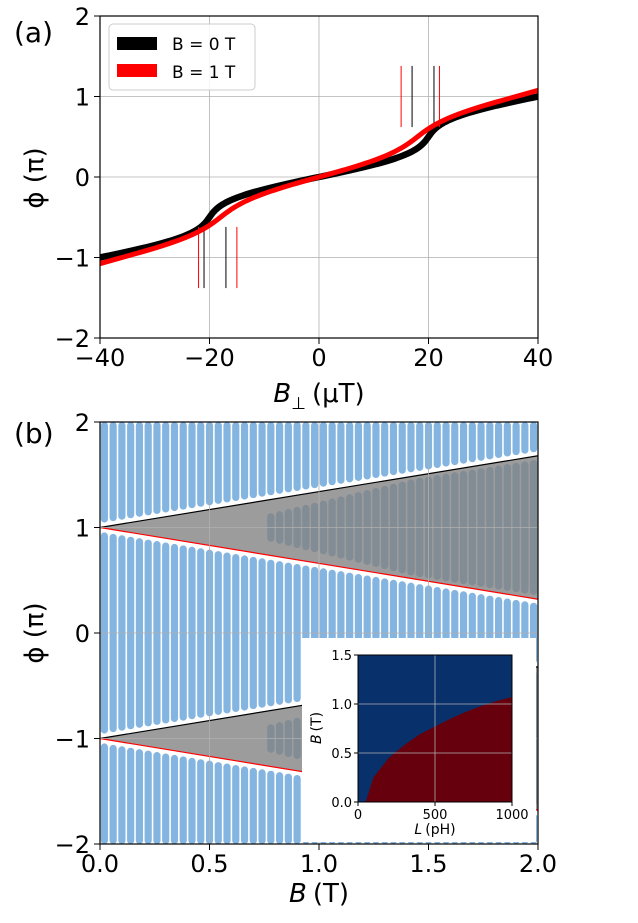 This screenshot has height=923, width=638. What do you see at coordinates (428, 358) in the screenshot?
I see `x-tick-label: 20` at bounding box center [428, 358].